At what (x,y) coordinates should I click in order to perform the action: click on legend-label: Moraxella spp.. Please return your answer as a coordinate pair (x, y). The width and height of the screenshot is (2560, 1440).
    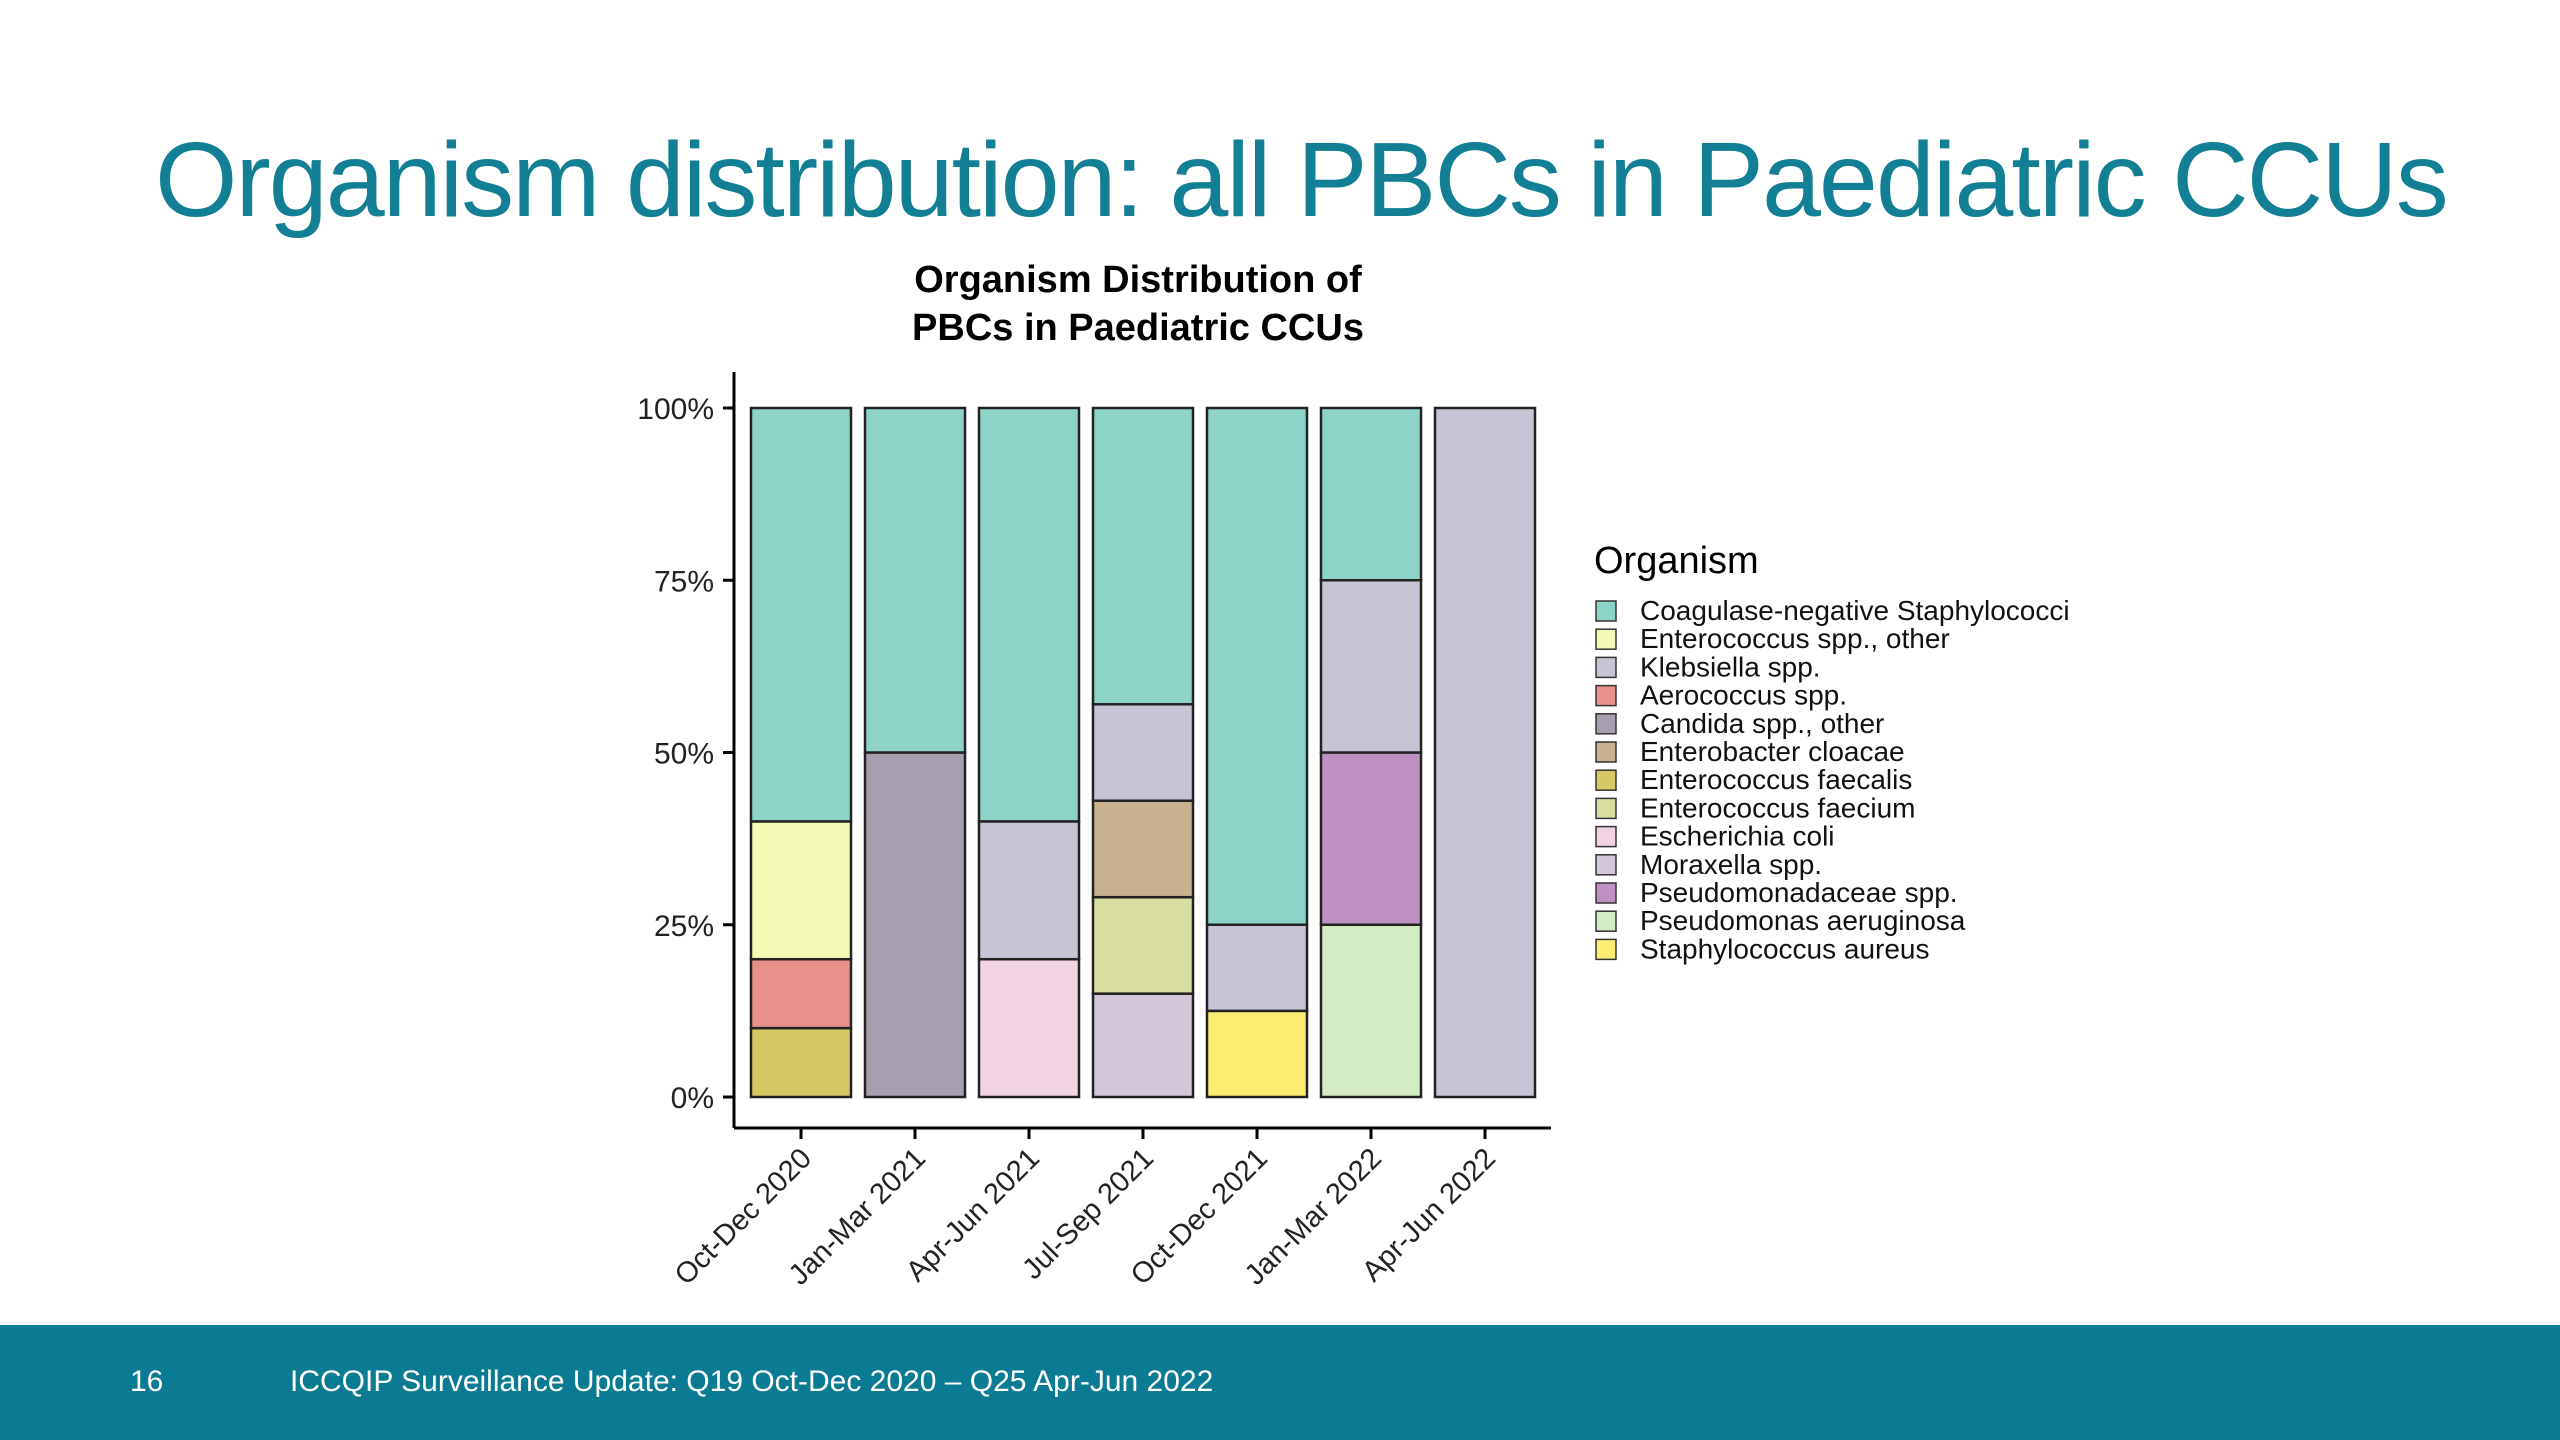
    Looking at the image, I should click on (1731, 864).